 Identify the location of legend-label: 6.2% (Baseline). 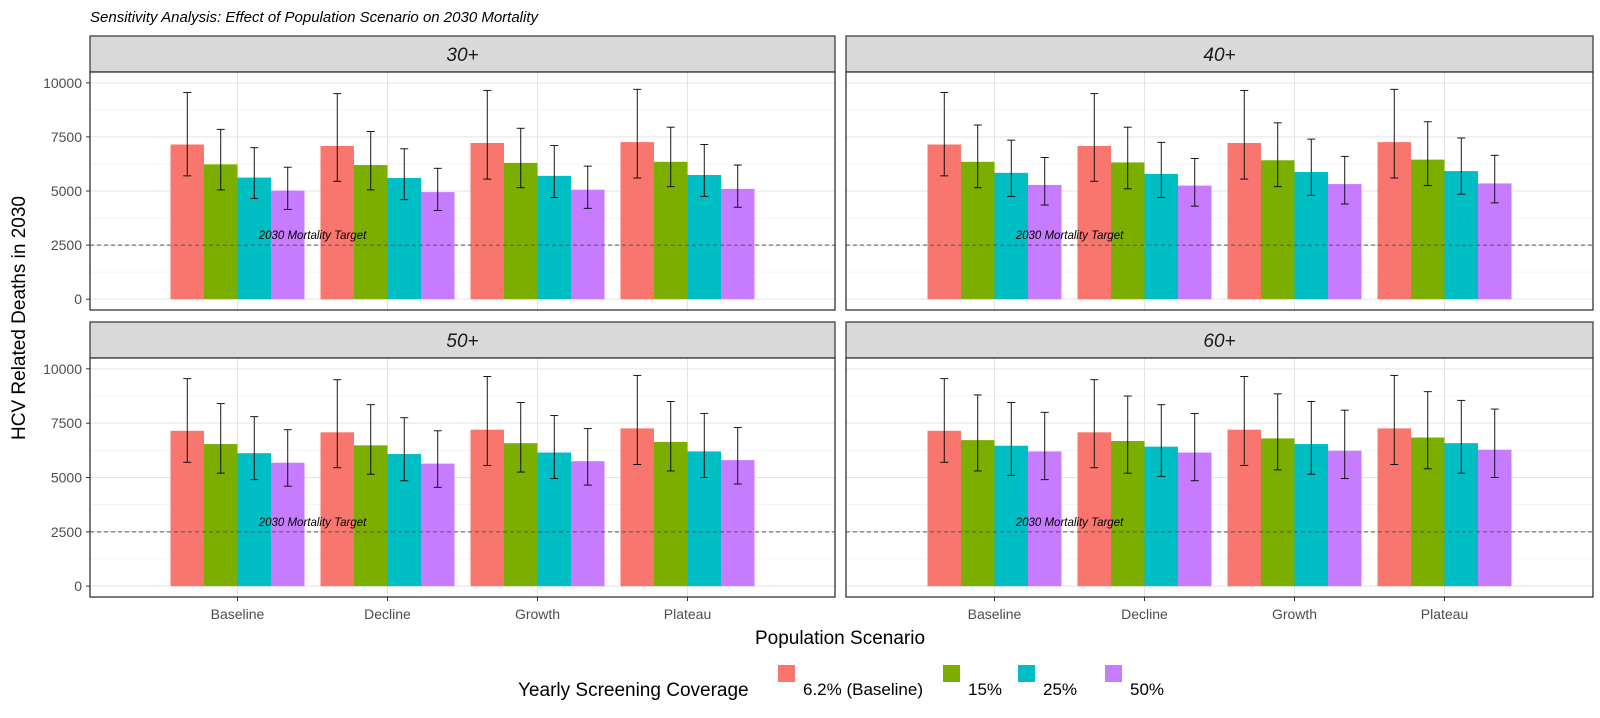
(863, 689).